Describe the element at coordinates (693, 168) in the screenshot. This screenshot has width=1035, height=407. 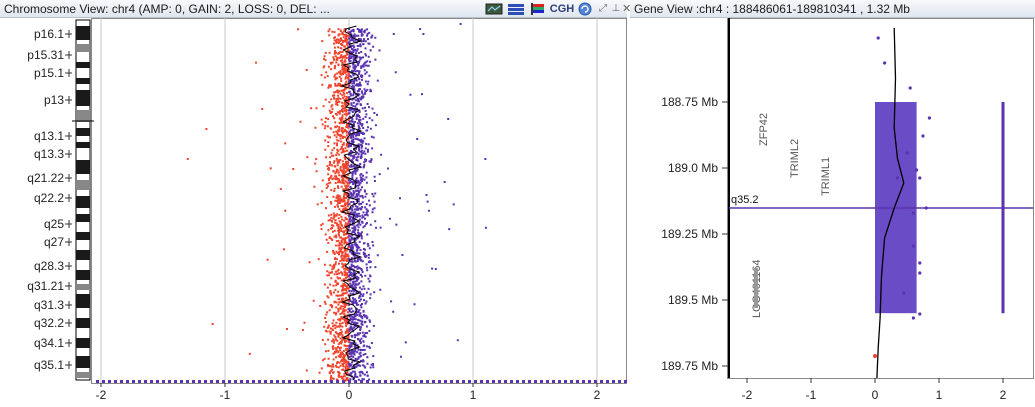
I see `y-tick-label: 189.0 Mb` at that location.